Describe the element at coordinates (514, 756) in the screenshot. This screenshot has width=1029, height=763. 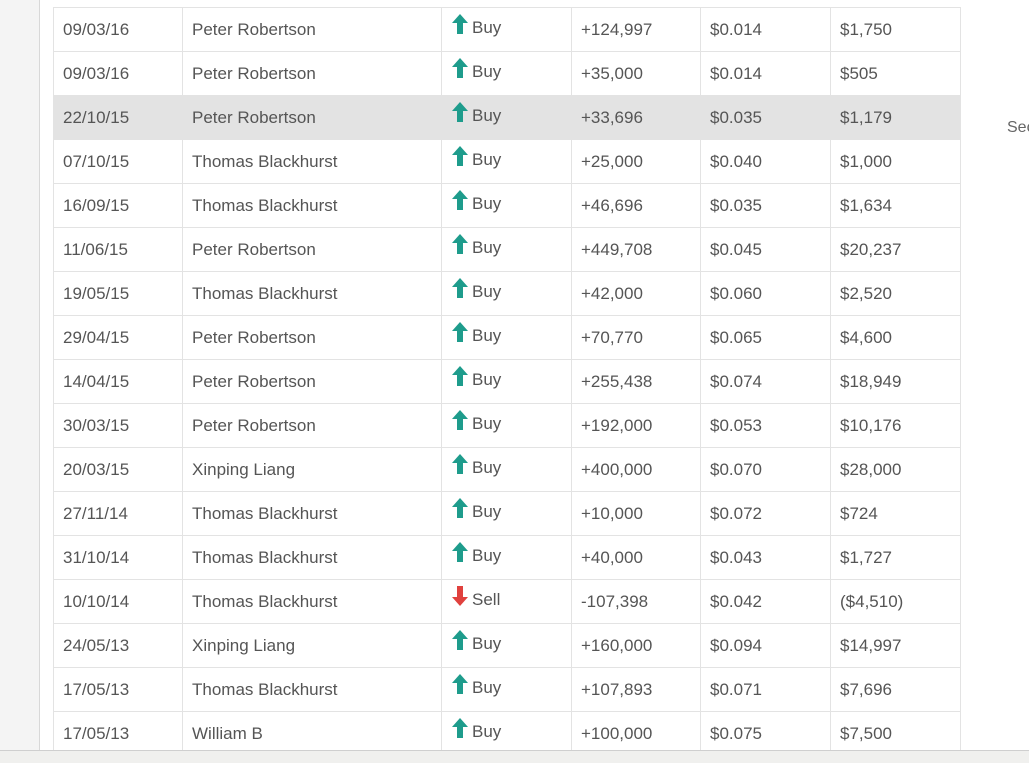
I see `horizontal-scrollbar` at that location.